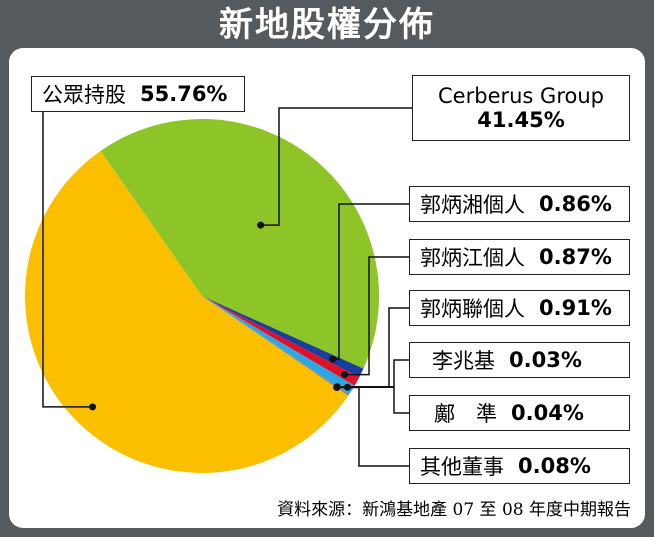 This screenshot has width=654, height=537. What do you see at coordinates (376, 316) in the screenshot?
I see `leader-line-kwok-tk` at bounding box center [376, 316].